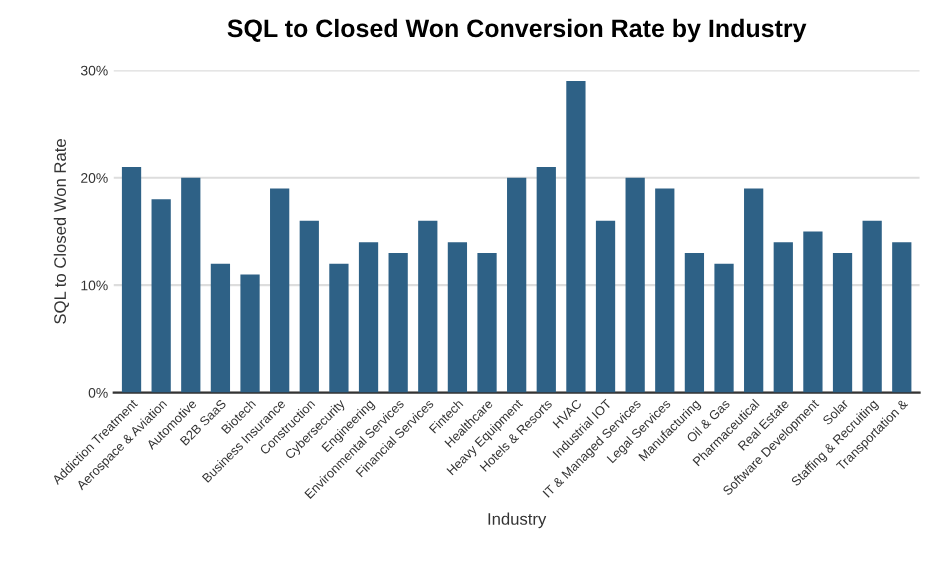 The width and height of the screenshot is (948, 586). What do you see at coordinates (61, 231) in the screenshot?
I see `y-axis-title: SQL to Closed Won Rate` at bounding box center [61, 231].